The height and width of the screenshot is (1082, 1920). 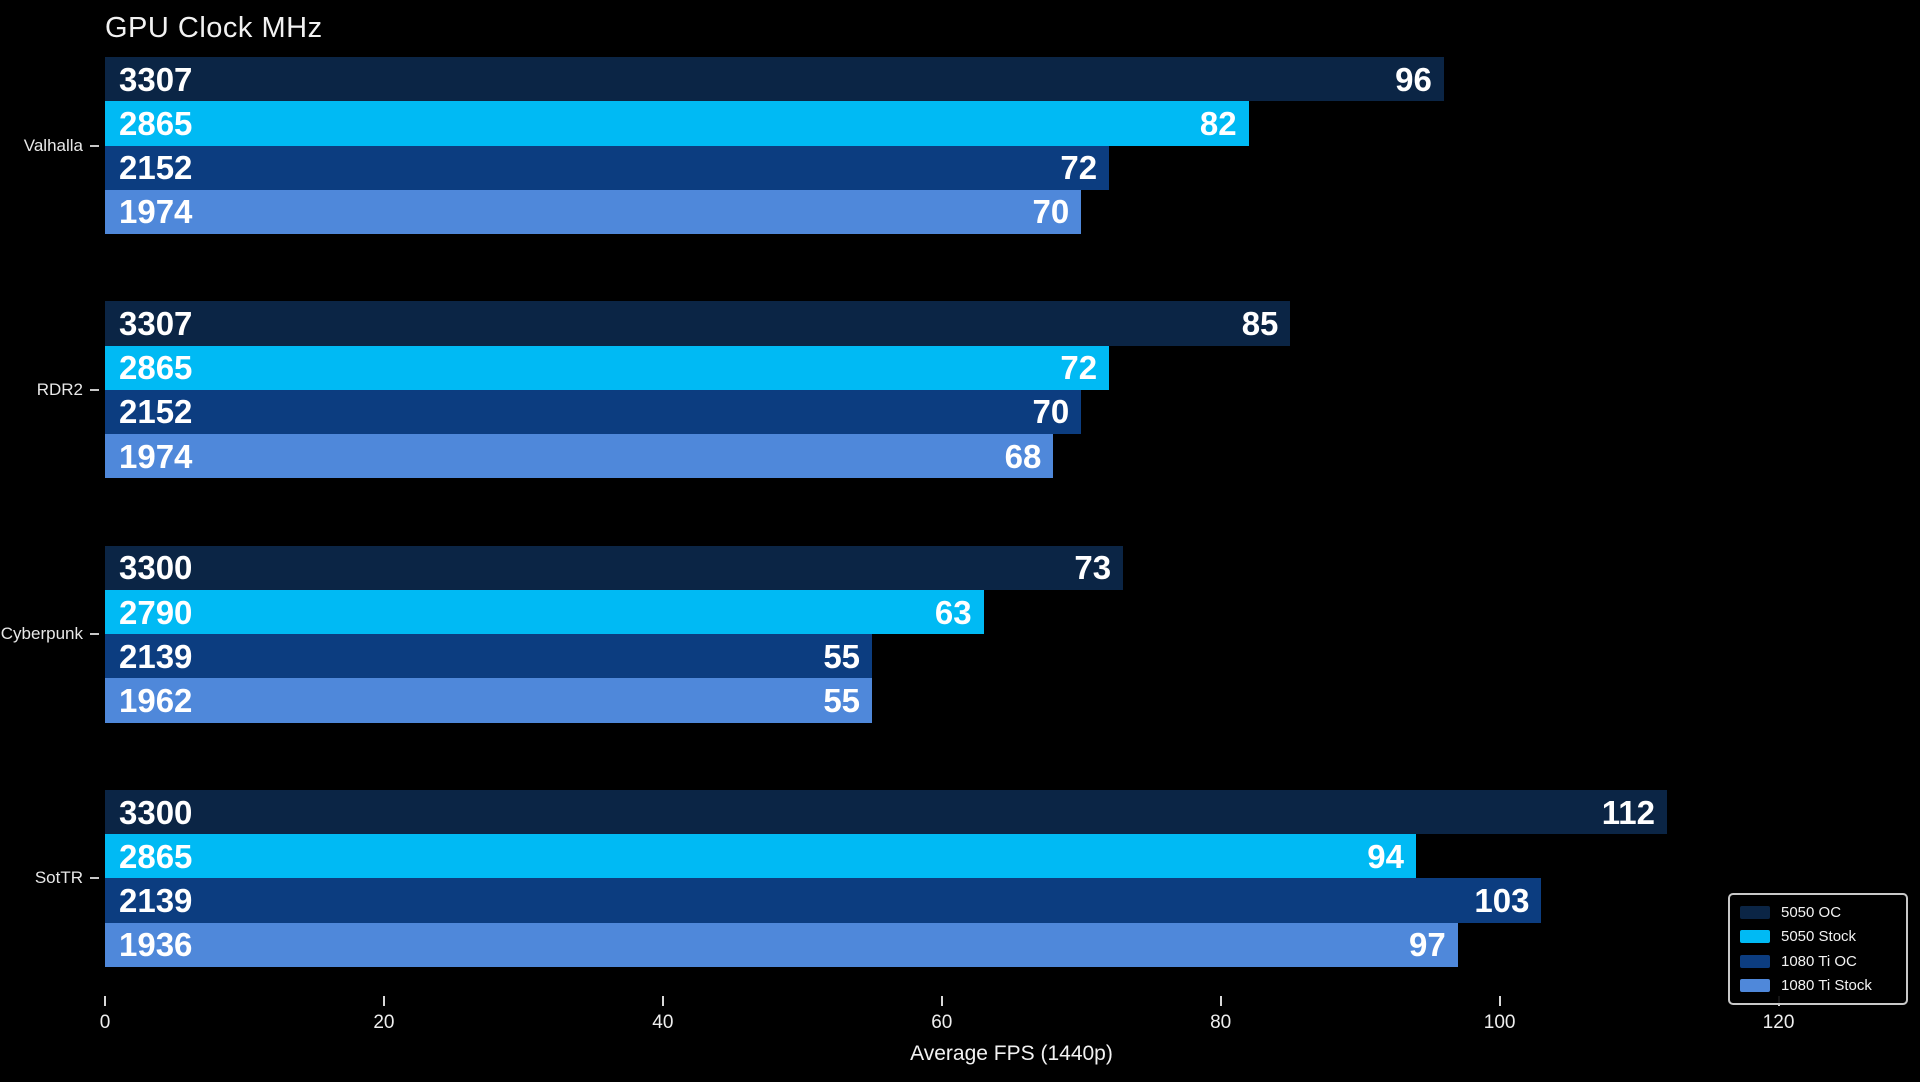 I want to click on bar-1080-ti-stock-sottr: 1936 97, so click(x=781, y=944).